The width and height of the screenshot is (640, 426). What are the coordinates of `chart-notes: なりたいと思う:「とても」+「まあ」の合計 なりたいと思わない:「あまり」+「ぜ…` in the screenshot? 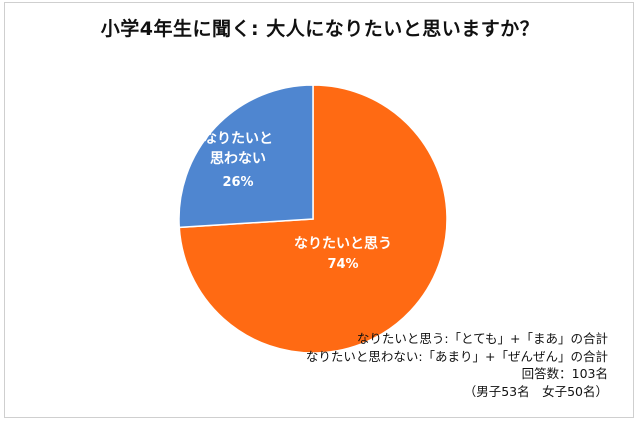 It's located at (457, 365).